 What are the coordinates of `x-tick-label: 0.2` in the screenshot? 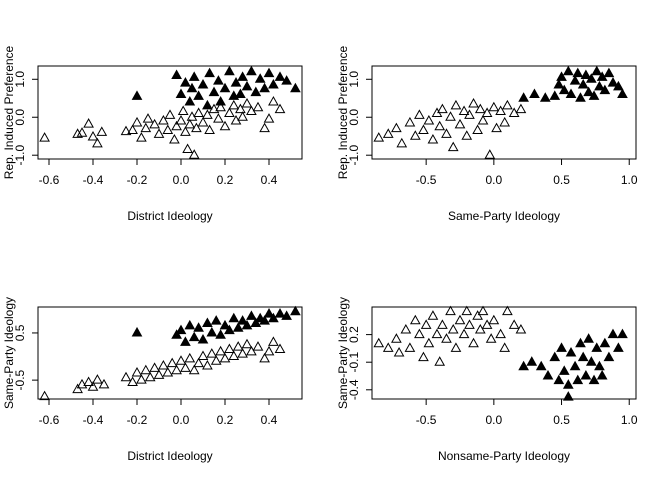 It's located at (225, 180).